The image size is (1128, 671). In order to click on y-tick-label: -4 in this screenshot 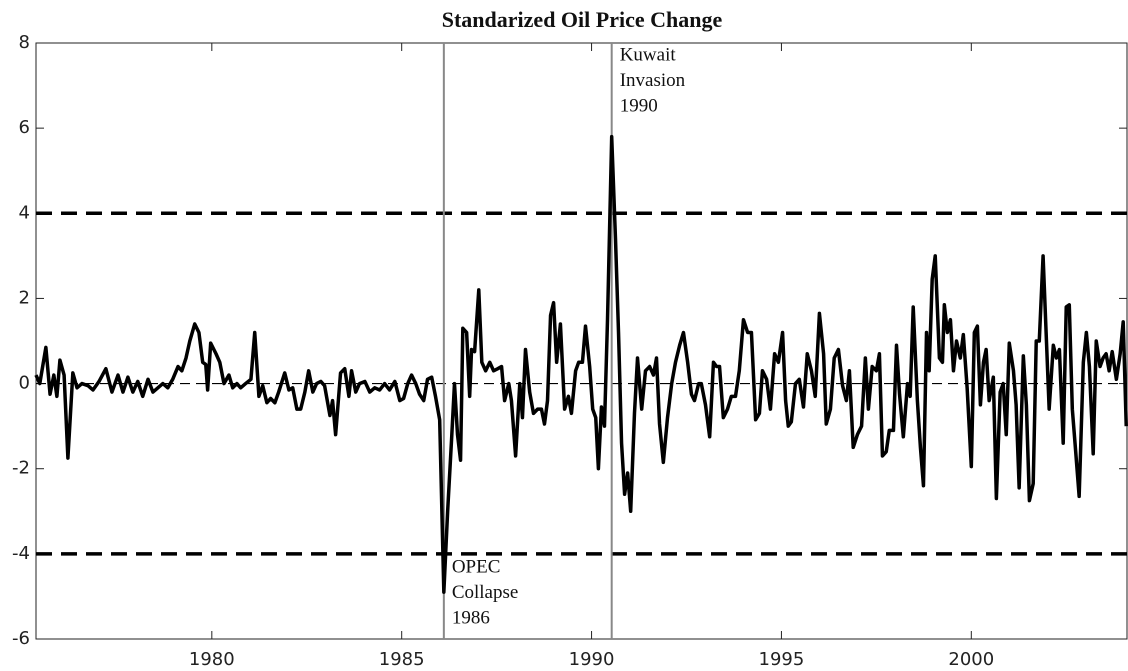, I will do `click(21, 553)`.